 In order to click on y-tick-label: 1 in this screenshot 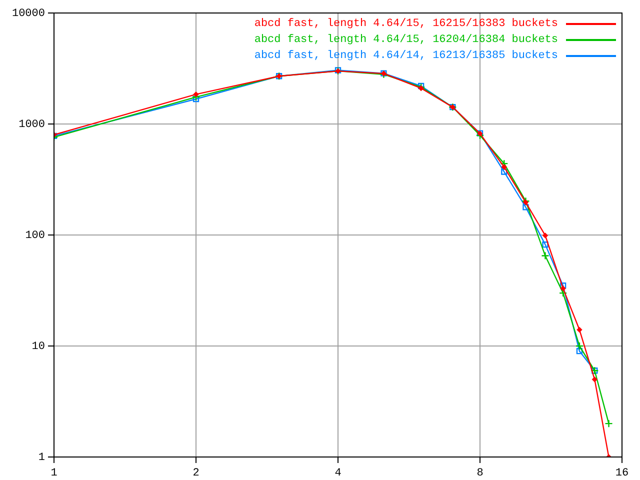, I will do `click(42, 458)`.